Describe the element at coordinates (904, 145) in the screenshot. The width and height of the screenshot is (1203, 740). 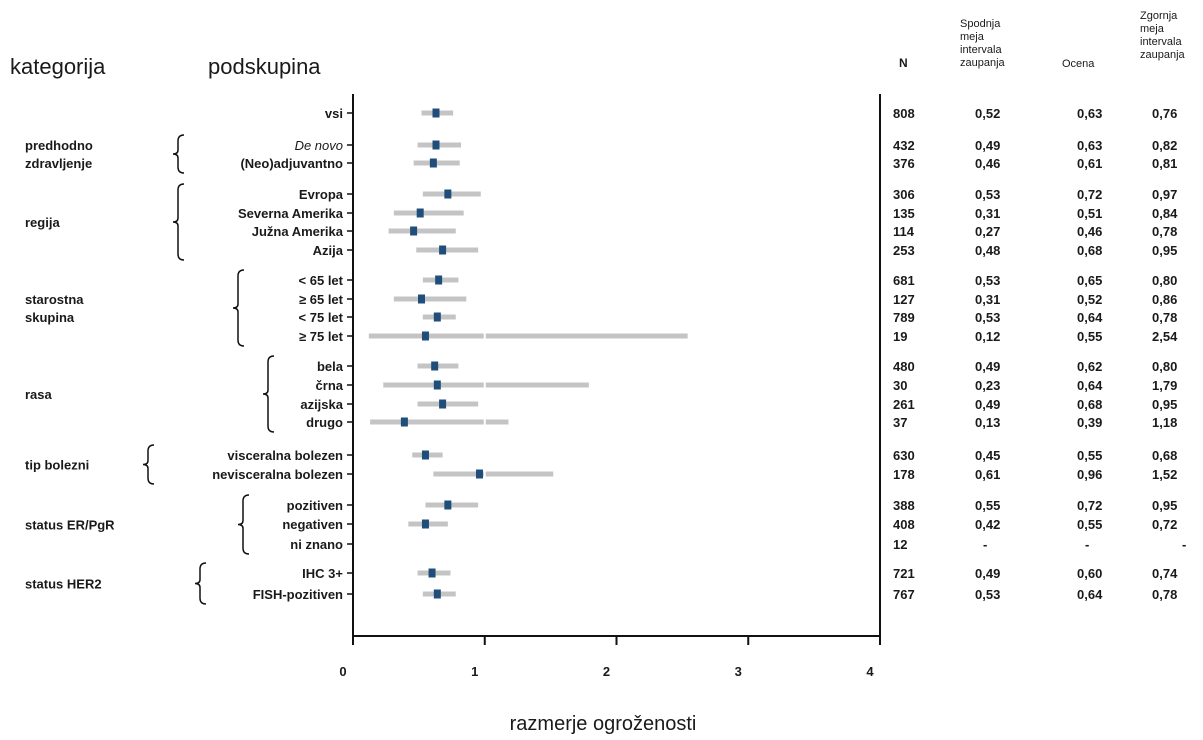
I see `n-value: 432` at that location.